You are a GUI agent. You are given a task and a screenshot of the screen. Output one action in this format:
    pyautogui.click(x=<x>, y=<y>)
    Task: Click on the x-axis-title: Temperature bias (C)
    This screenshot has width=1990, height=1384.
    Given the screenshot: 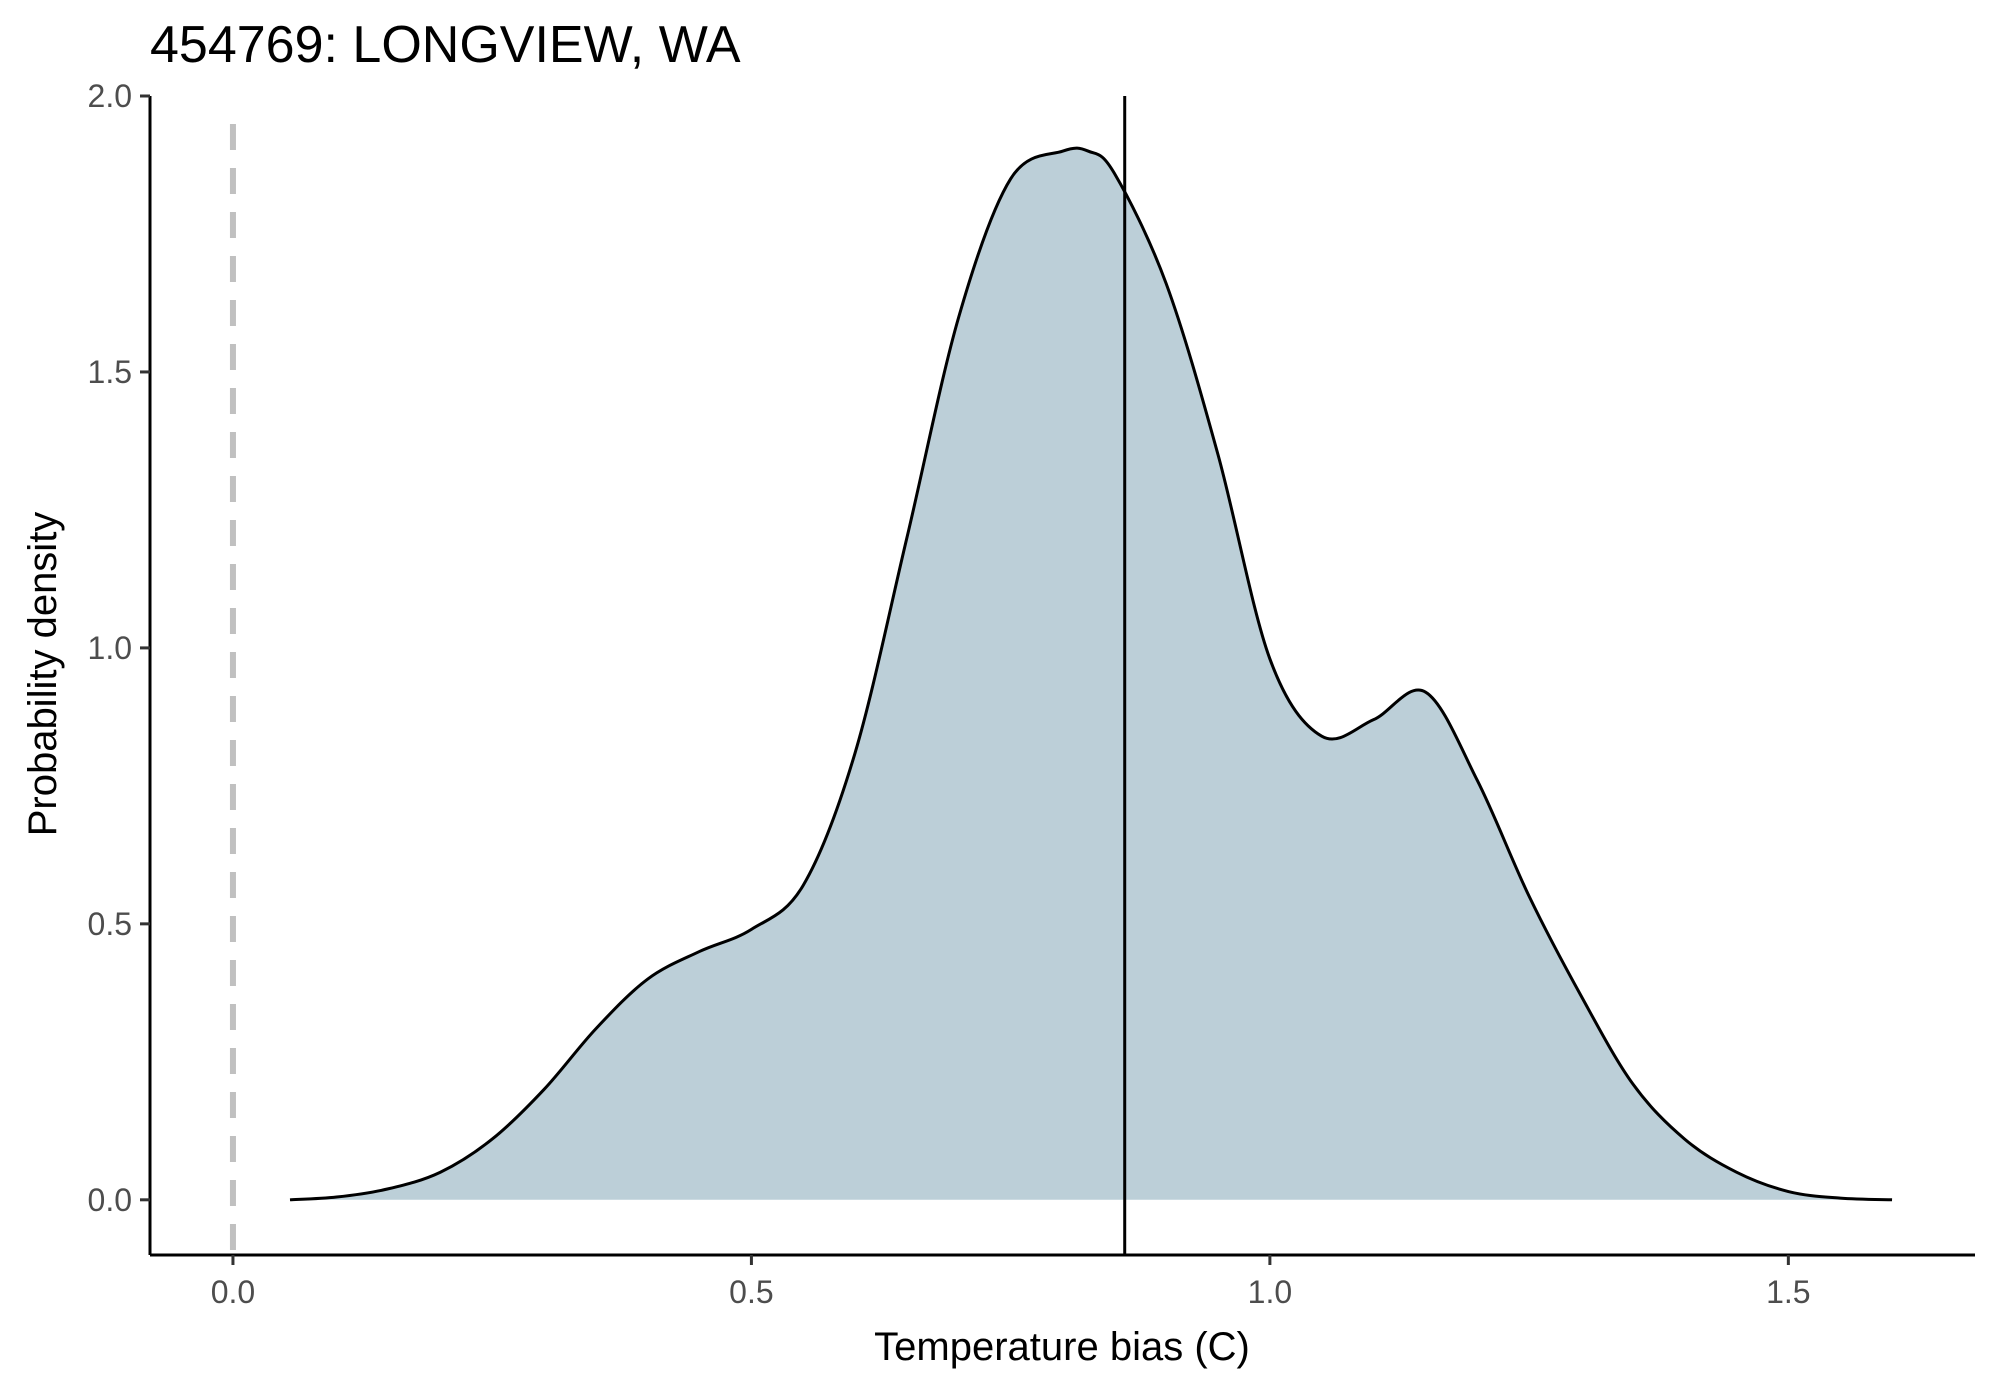 What is the action you would take?
    pyautogui.click(x=1062, y=1347)
    